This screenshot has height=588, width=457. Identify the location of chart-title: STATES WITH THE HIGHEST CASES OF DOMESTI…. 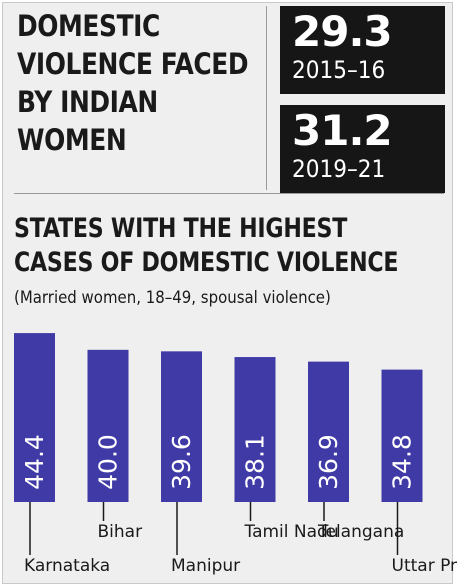
(211, 246).